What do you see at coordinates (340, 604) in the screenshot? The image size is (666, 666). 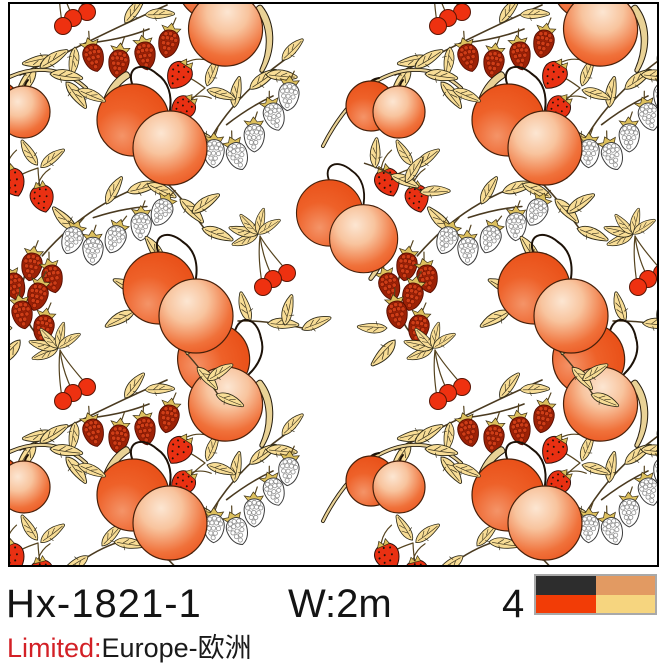 I see `fabric-width: W:2m` at bounding box center [340, 604].